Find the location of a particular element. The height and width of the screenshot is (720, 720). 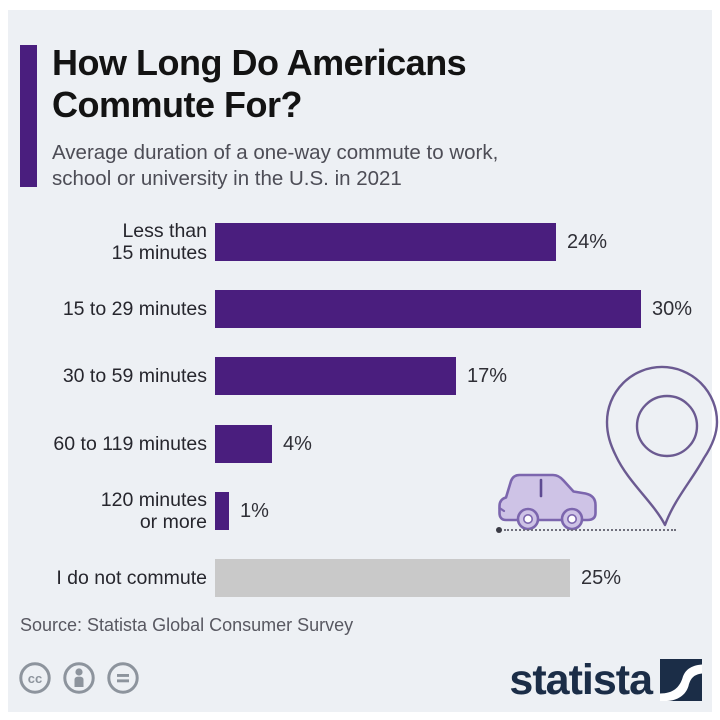

bar-row: 30 to 59 minutes 17% is located at coordinates (360, 376).